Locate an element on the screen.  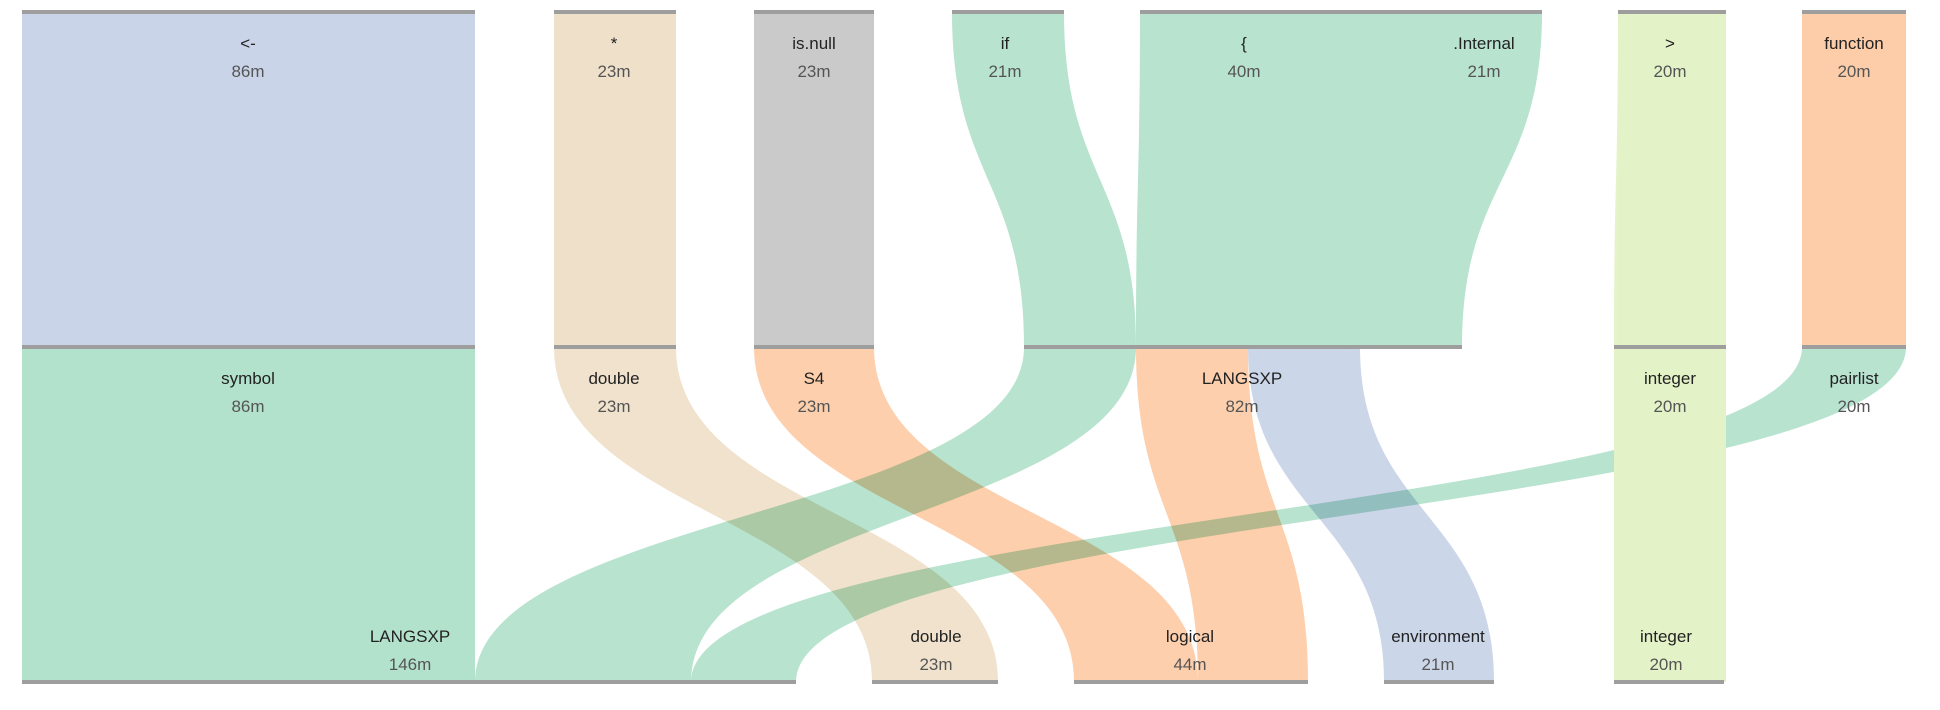
node-name-n0_5: .Internal is located at coordinates (1483, 43).